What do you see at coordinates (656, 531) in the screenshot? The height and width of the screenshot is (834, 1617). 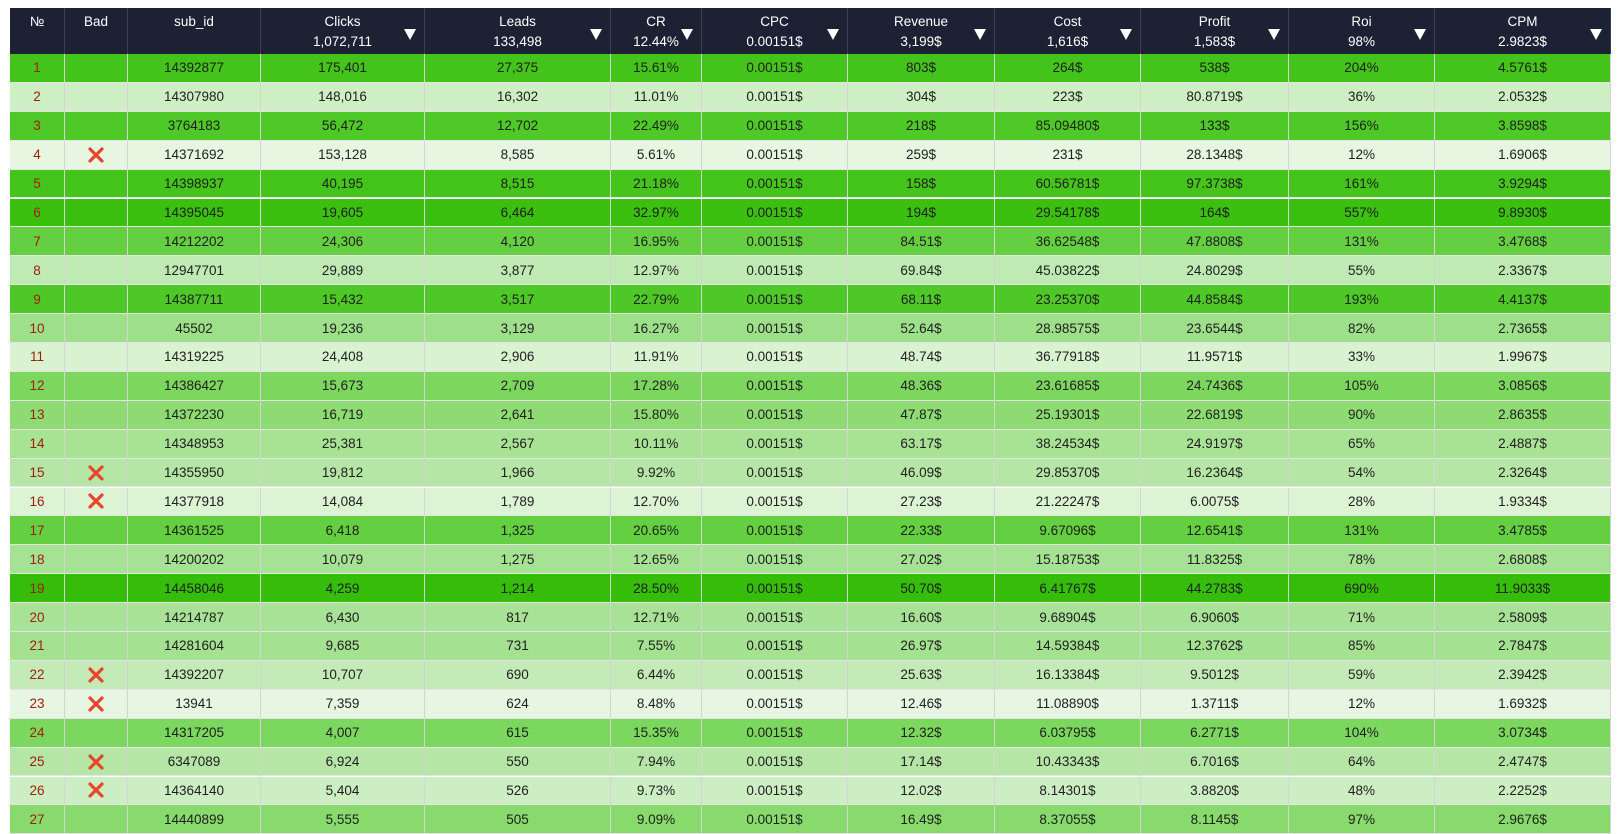 I see `table-cell: 20.65%` at bounding box center [656, 531].